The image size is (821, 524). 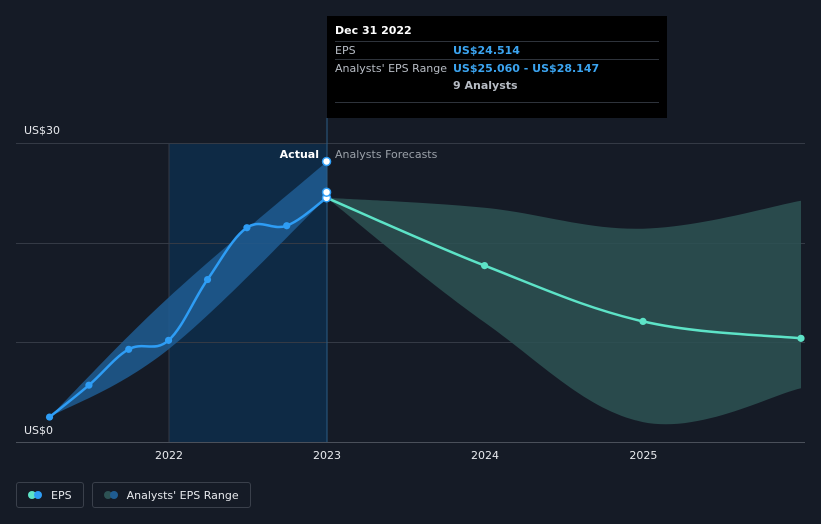 I want to click on tooltip-range-value: US$25.060 - US$28.147, so click(x=526, y=68).